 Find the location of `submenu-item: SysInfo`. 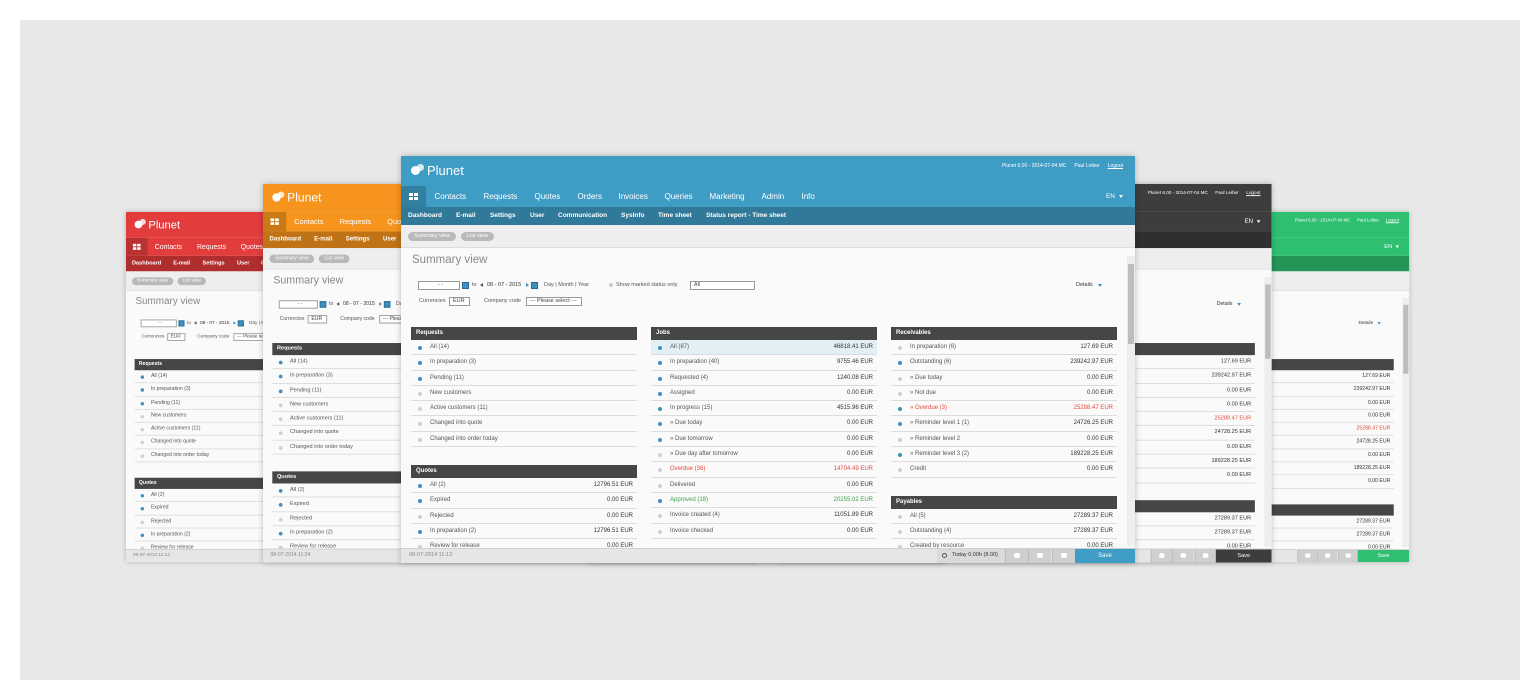

submenu-item: SysInfo is located at coordinates (633, 215).